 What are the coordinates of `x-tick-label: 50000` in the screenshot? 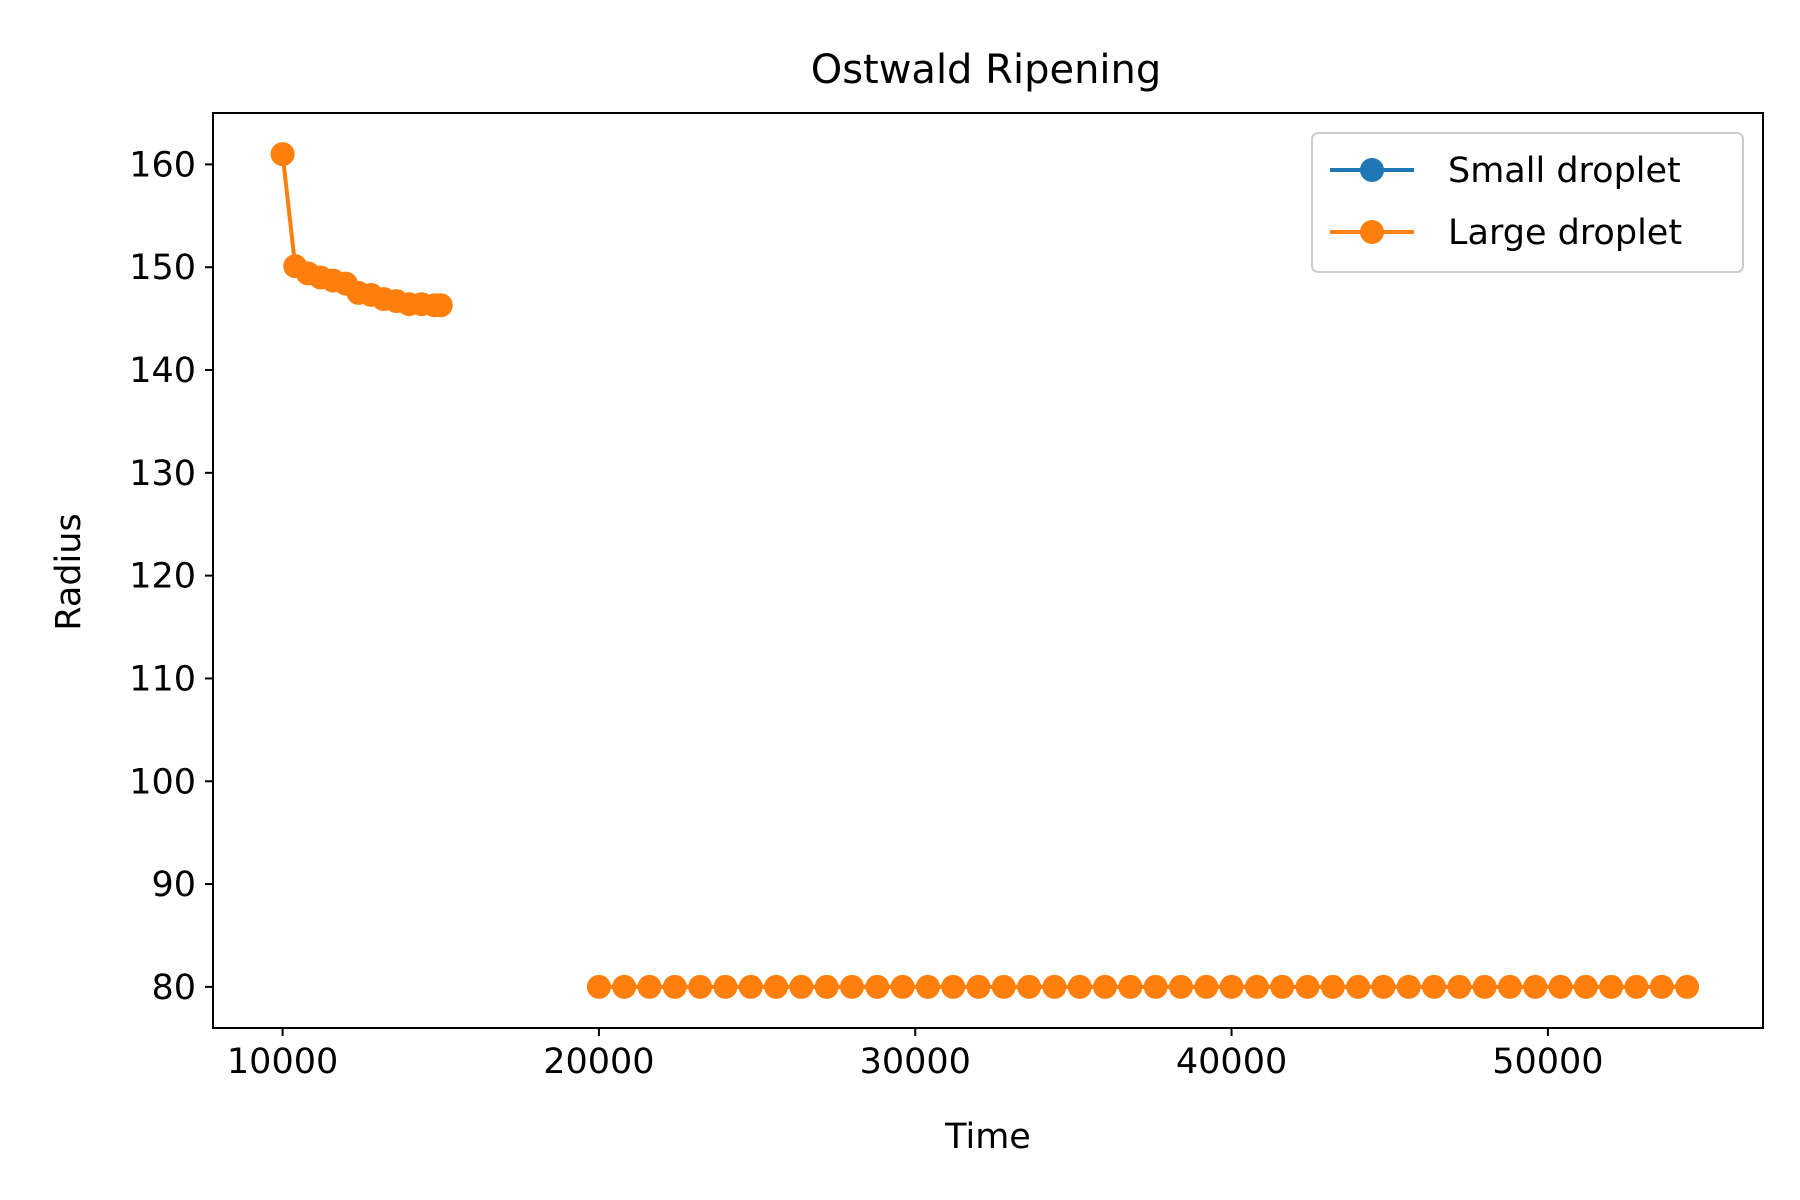 It's located at (1547, 1062).